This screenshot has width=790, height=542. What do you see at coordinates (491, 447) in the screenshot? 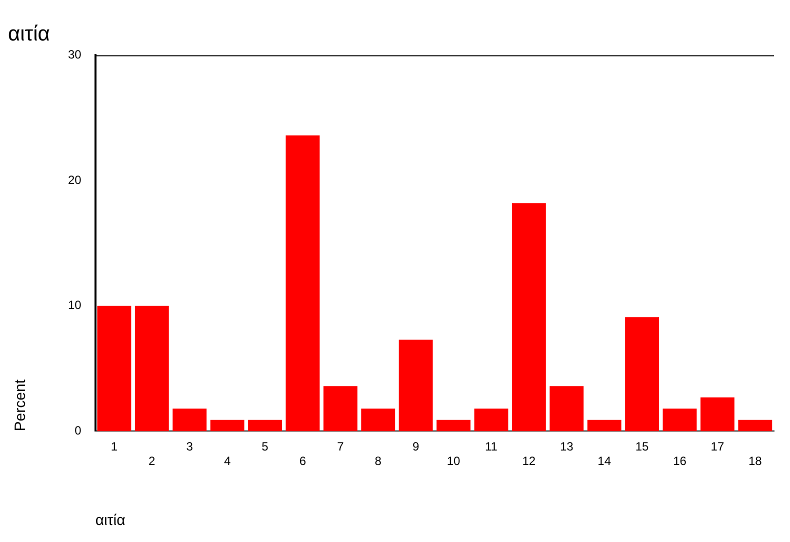
I see `x-tick-label: 11` at bounding box center [491, 447].